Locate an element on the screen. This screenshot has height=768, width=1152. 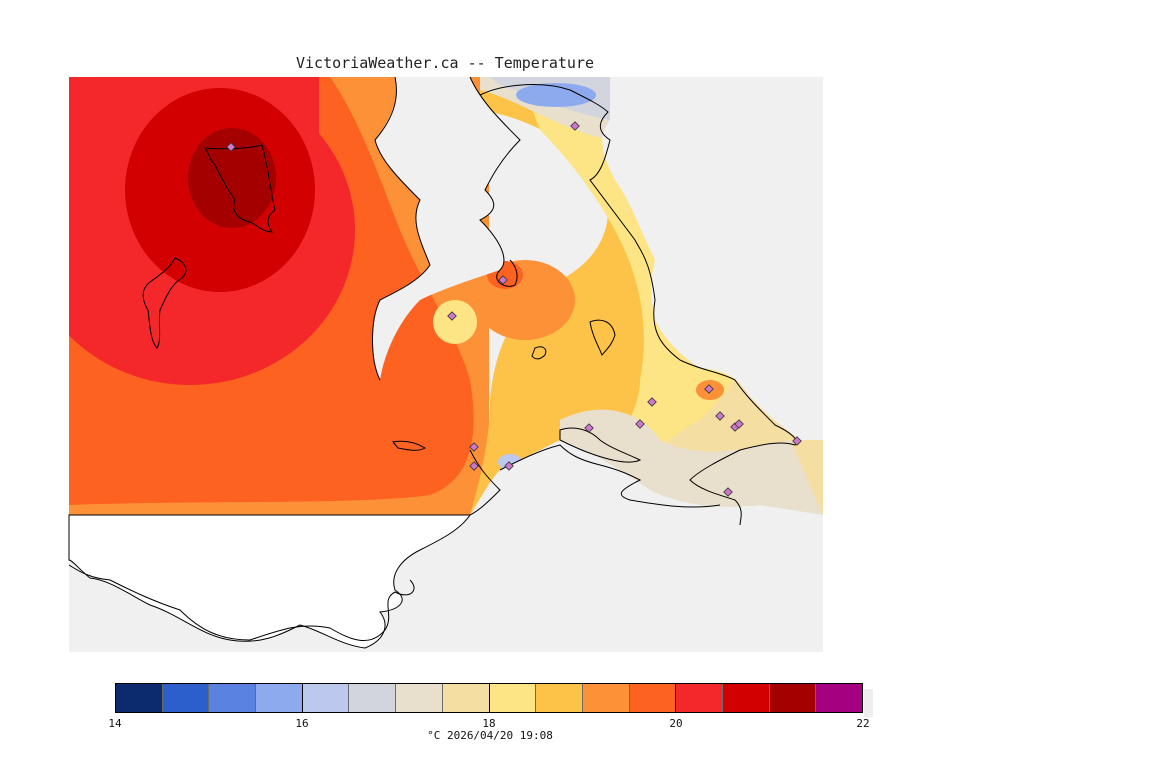
coastline-west-inlet is located at coordinates (401, 228).